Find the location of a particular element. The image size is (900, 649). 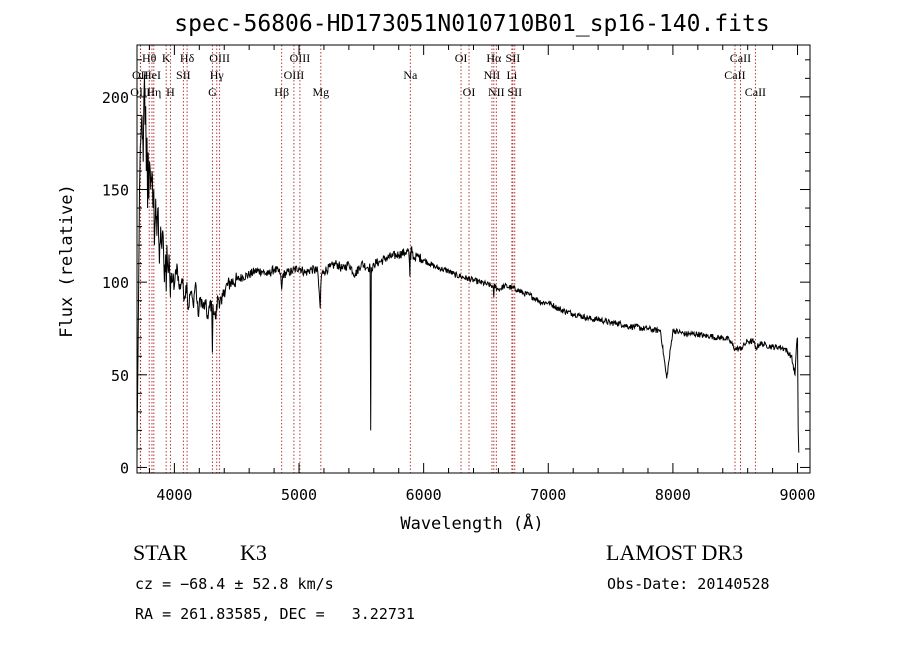

y-tick-label: 0 is located at coordinates (124, 468).